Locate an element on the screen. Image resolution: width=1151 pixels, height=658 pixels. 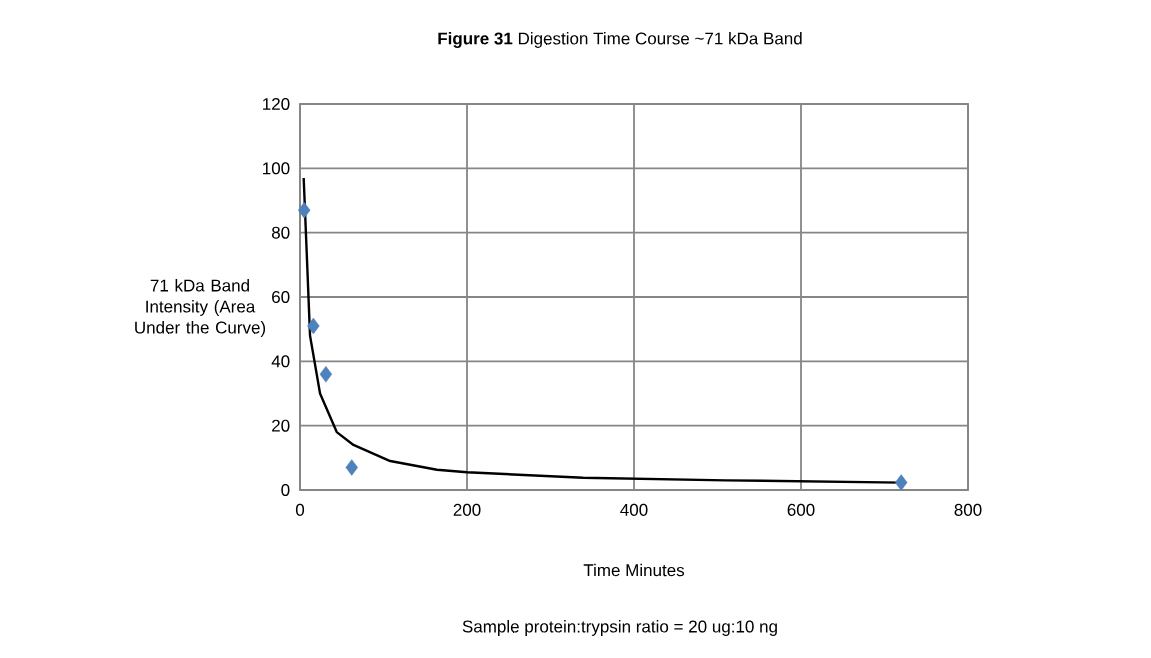
x-tick-label: 600 is located at coordinates (801, 509).